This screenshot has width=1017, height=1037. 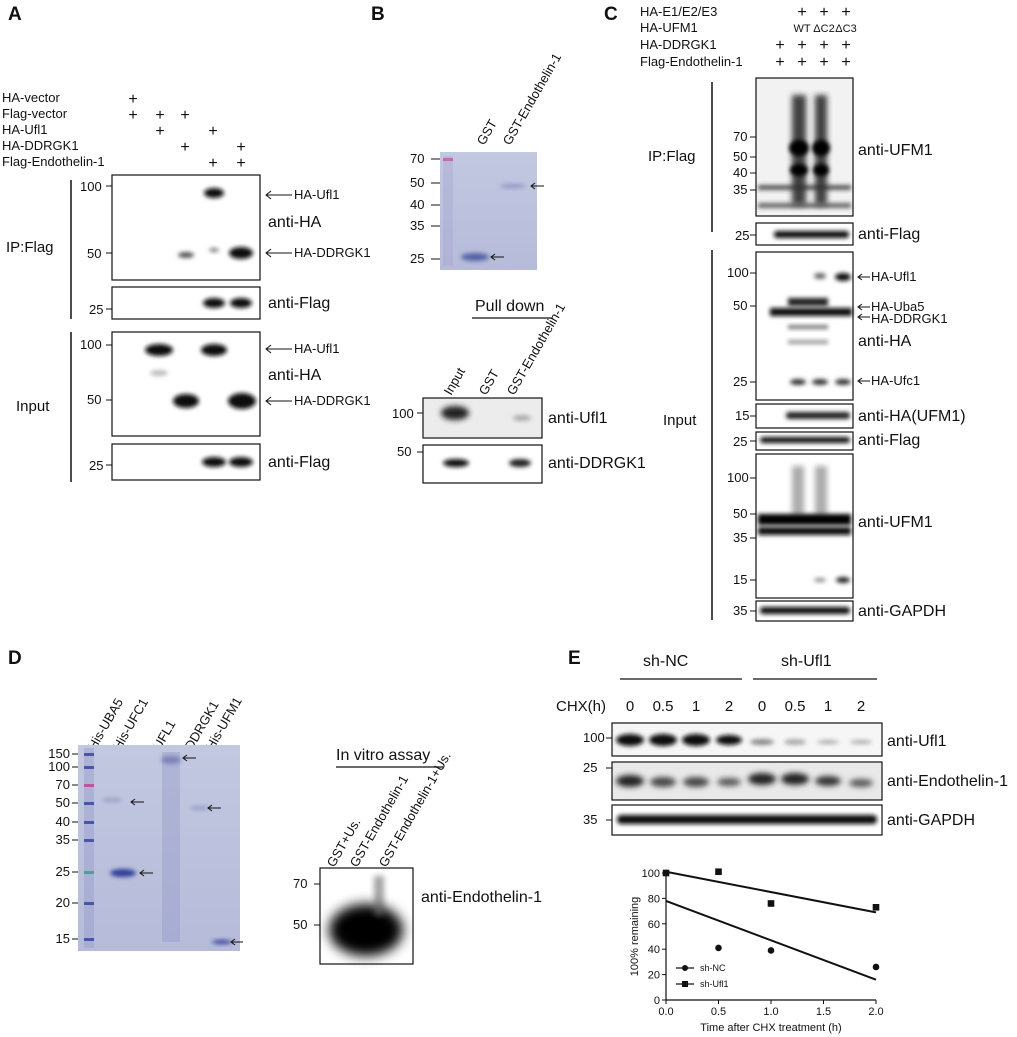 I want to click on x-tick-label: 0.0, so click(x=665, y=1012).